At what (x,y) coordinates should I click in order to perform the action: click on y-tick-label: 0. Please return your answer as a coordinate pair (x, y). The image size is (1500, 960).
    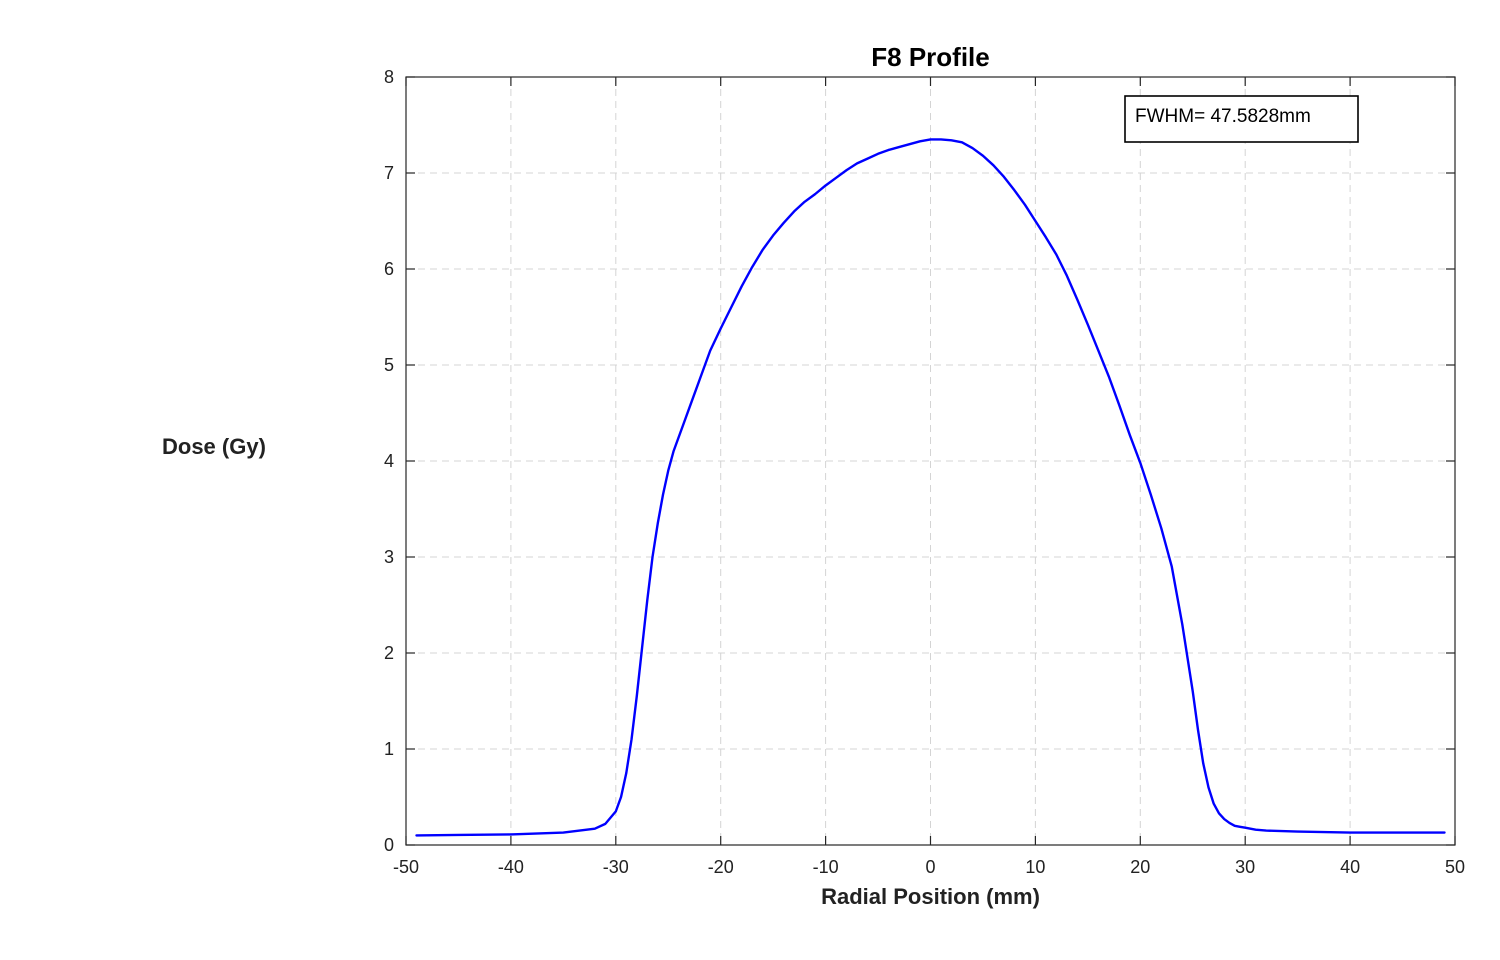
    Looking at the image, I should click on (389, 845).